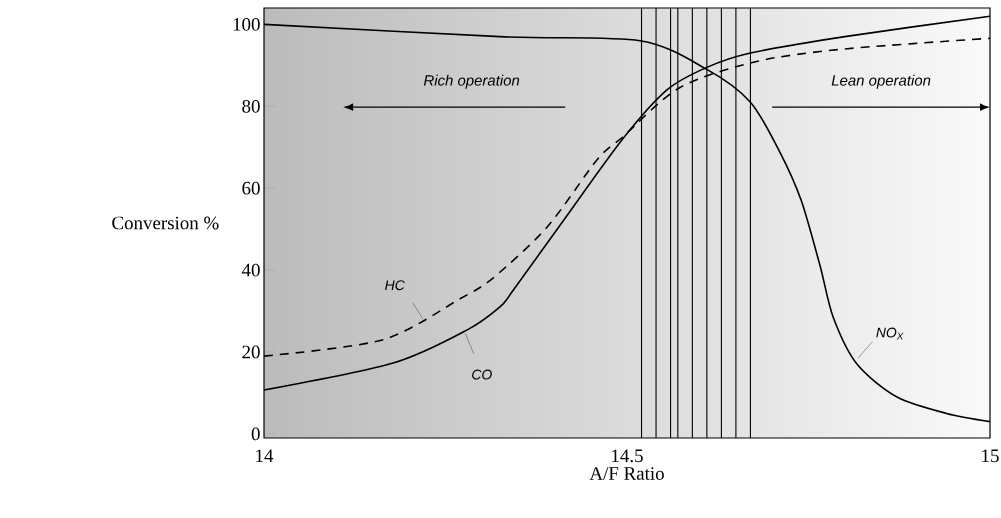 The width and height of the screenshot is (1001, 518). Describe the element at coordinates (395, 285) in the screenshot. I see `text: HC` at that location.